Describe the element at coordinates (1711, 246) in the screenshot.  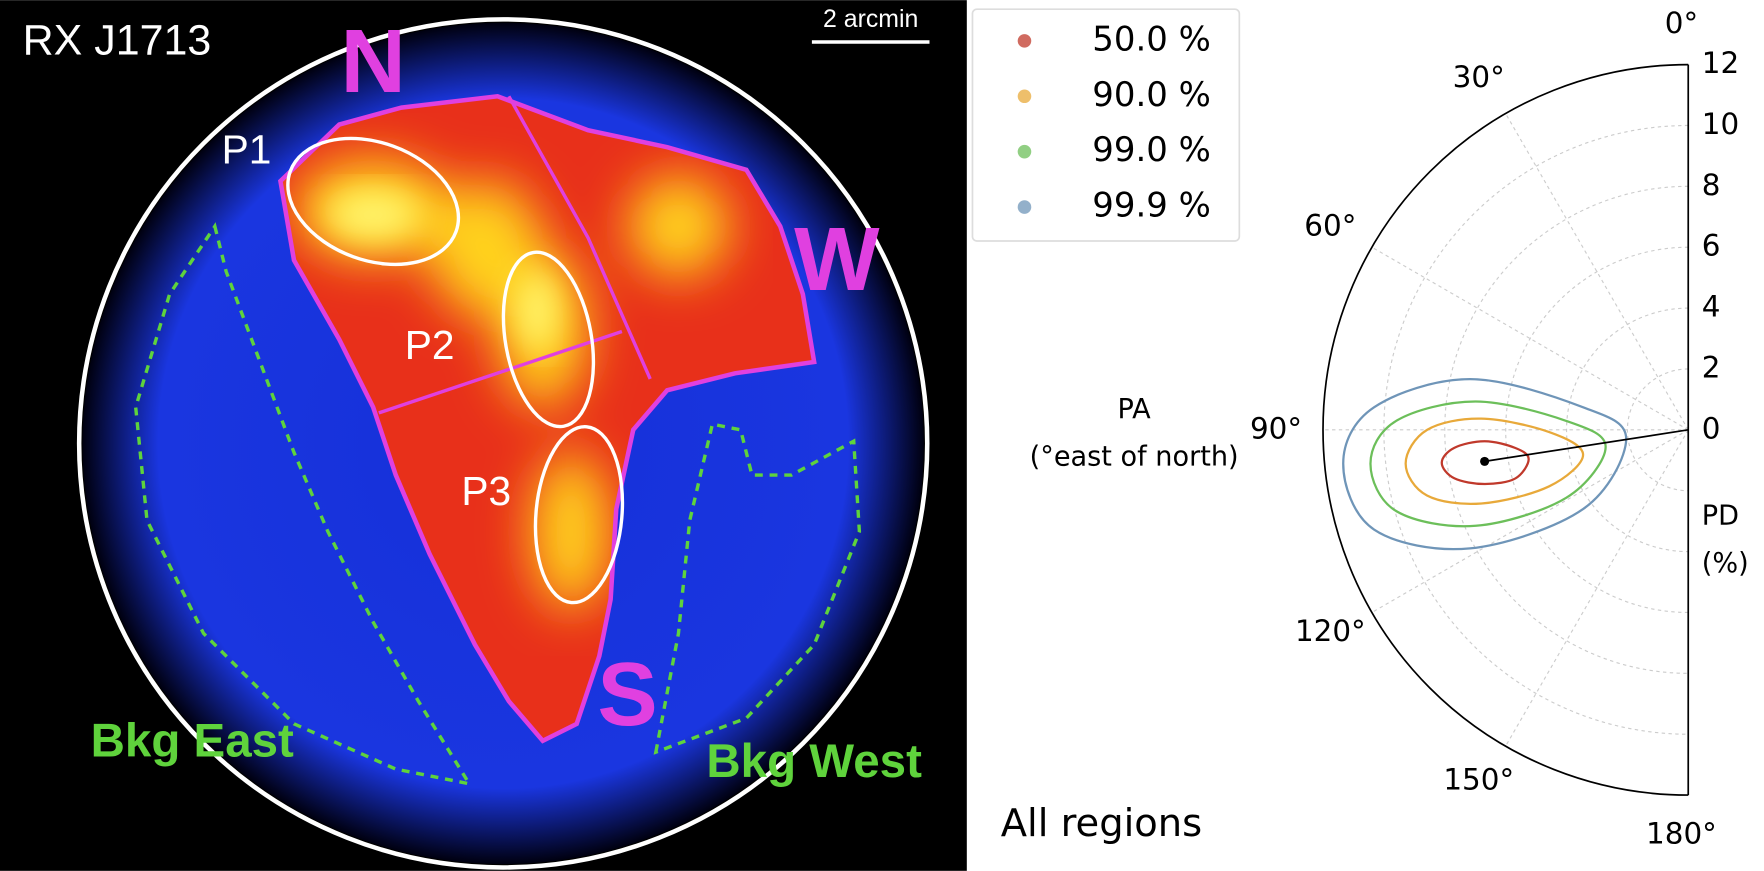
I see `r-tick-label: 6` at that location.